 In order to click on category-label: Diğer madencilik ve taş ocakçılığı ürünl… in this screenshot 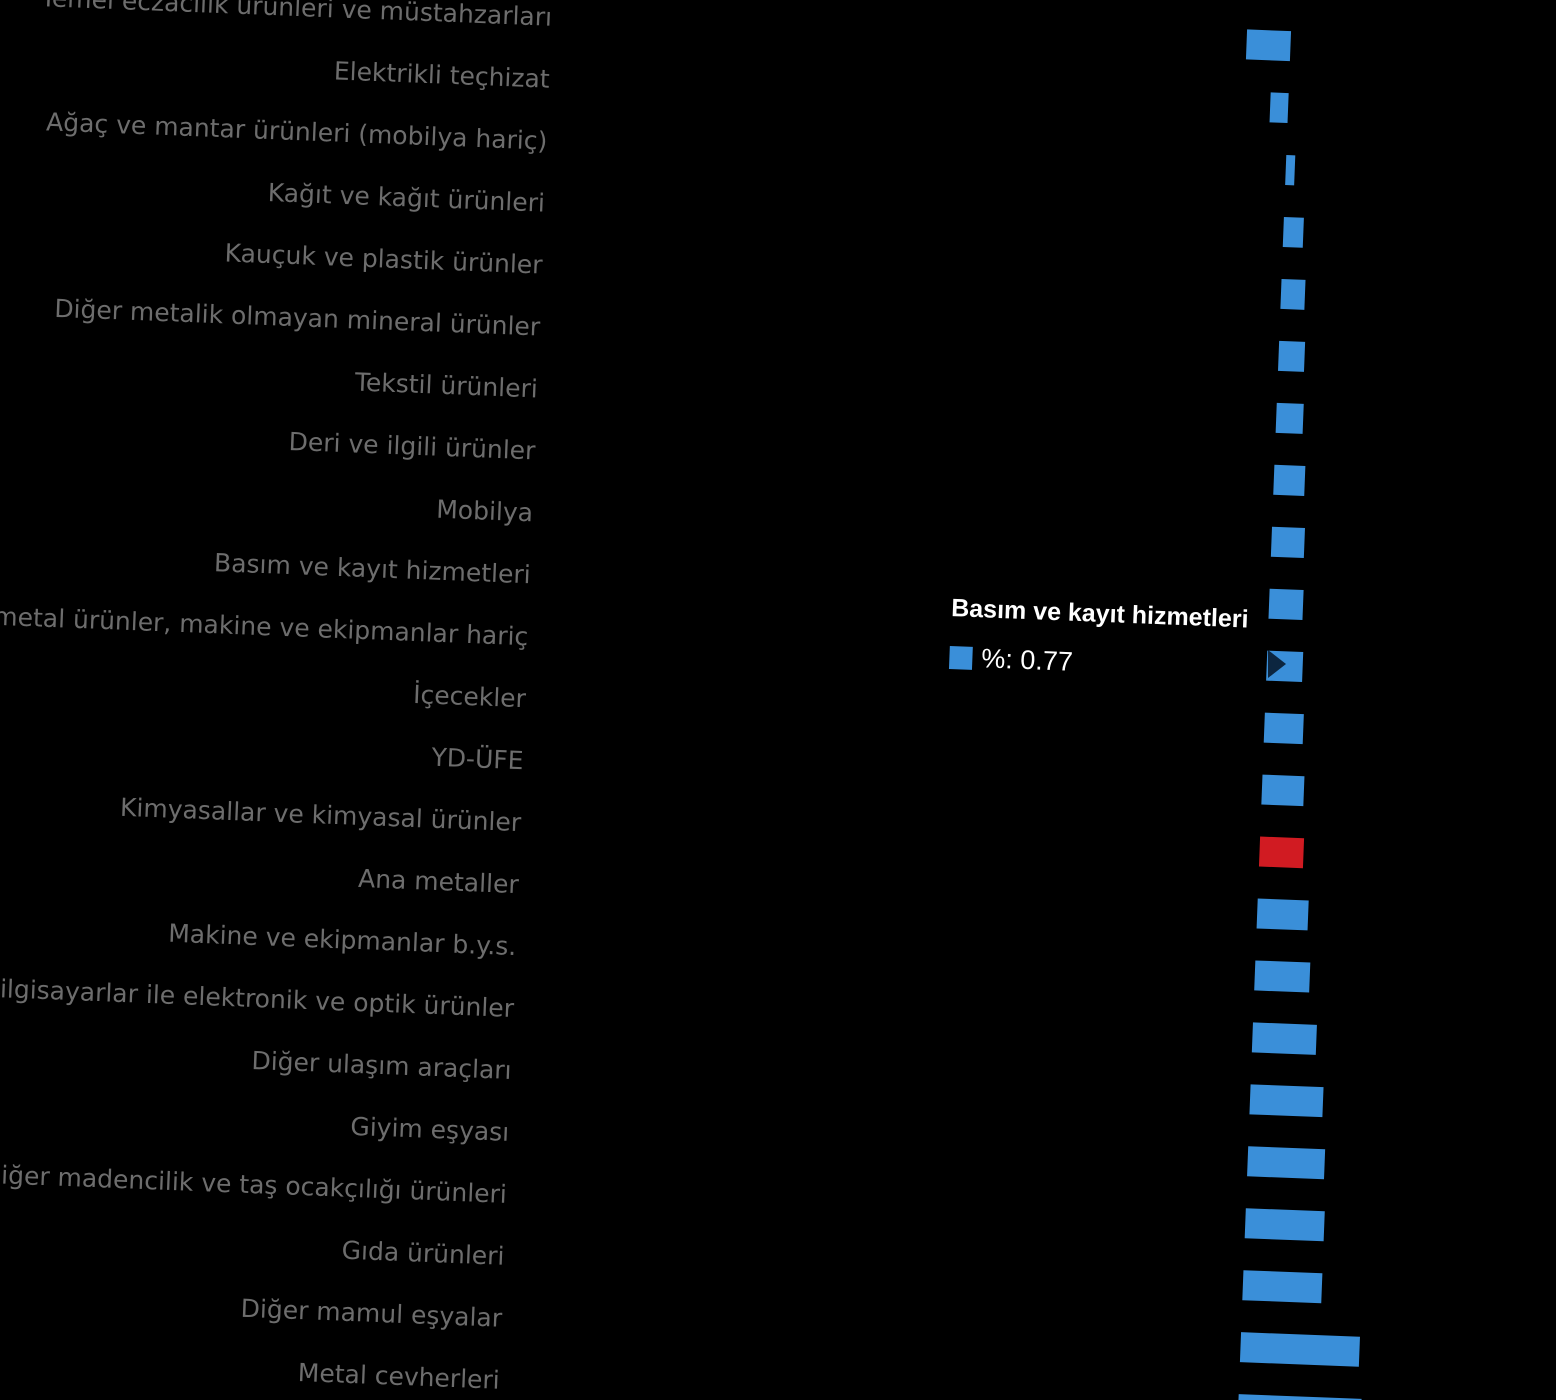, I will do `click(254, 1184)`.